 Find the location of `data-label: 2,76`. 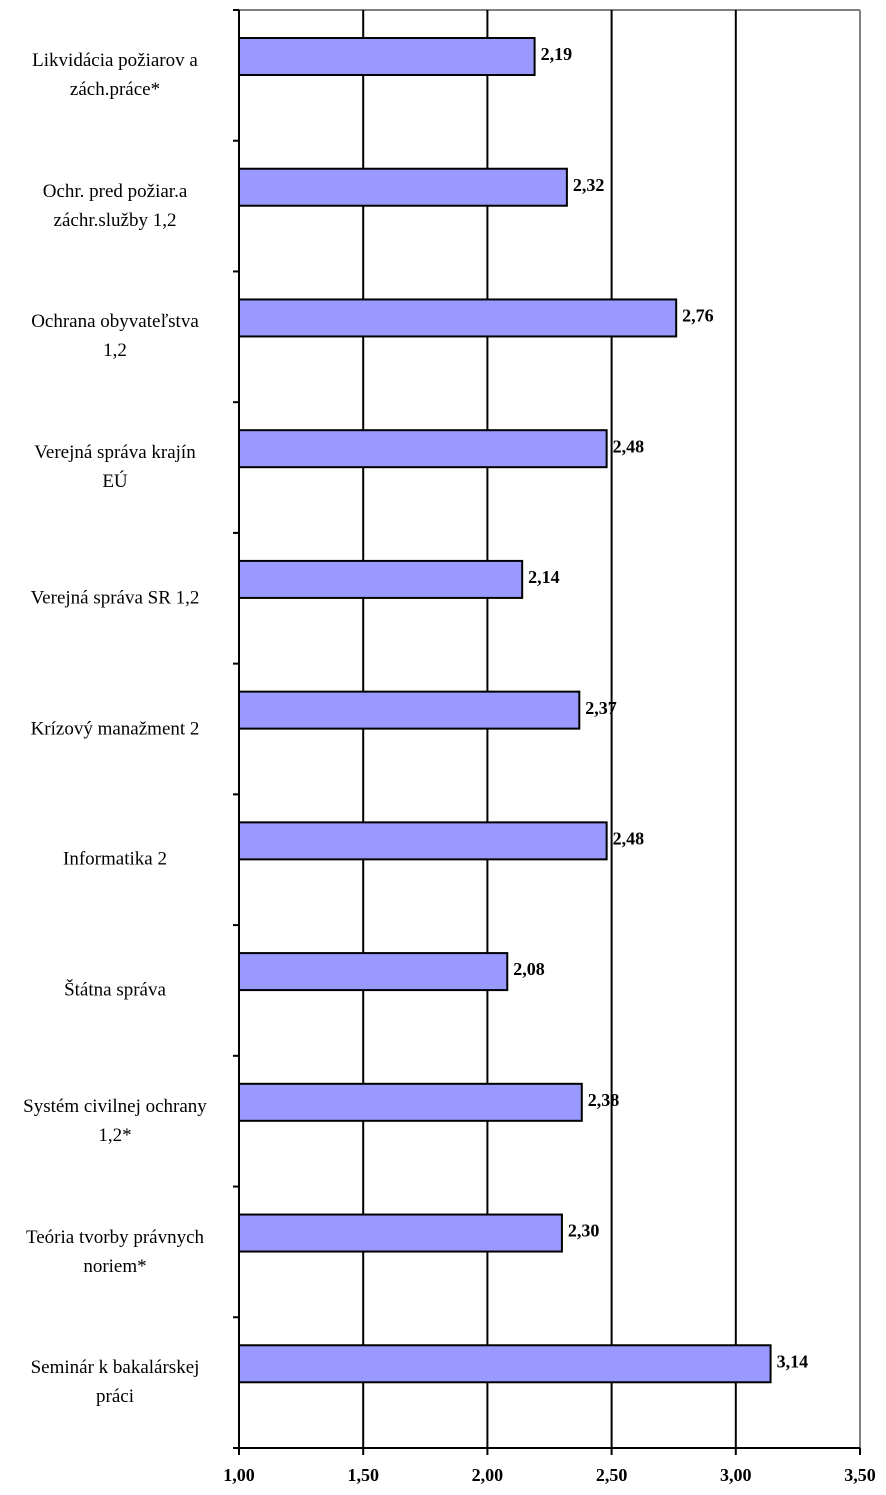

data-label: 2,76 is located at coordinates (698, 316).